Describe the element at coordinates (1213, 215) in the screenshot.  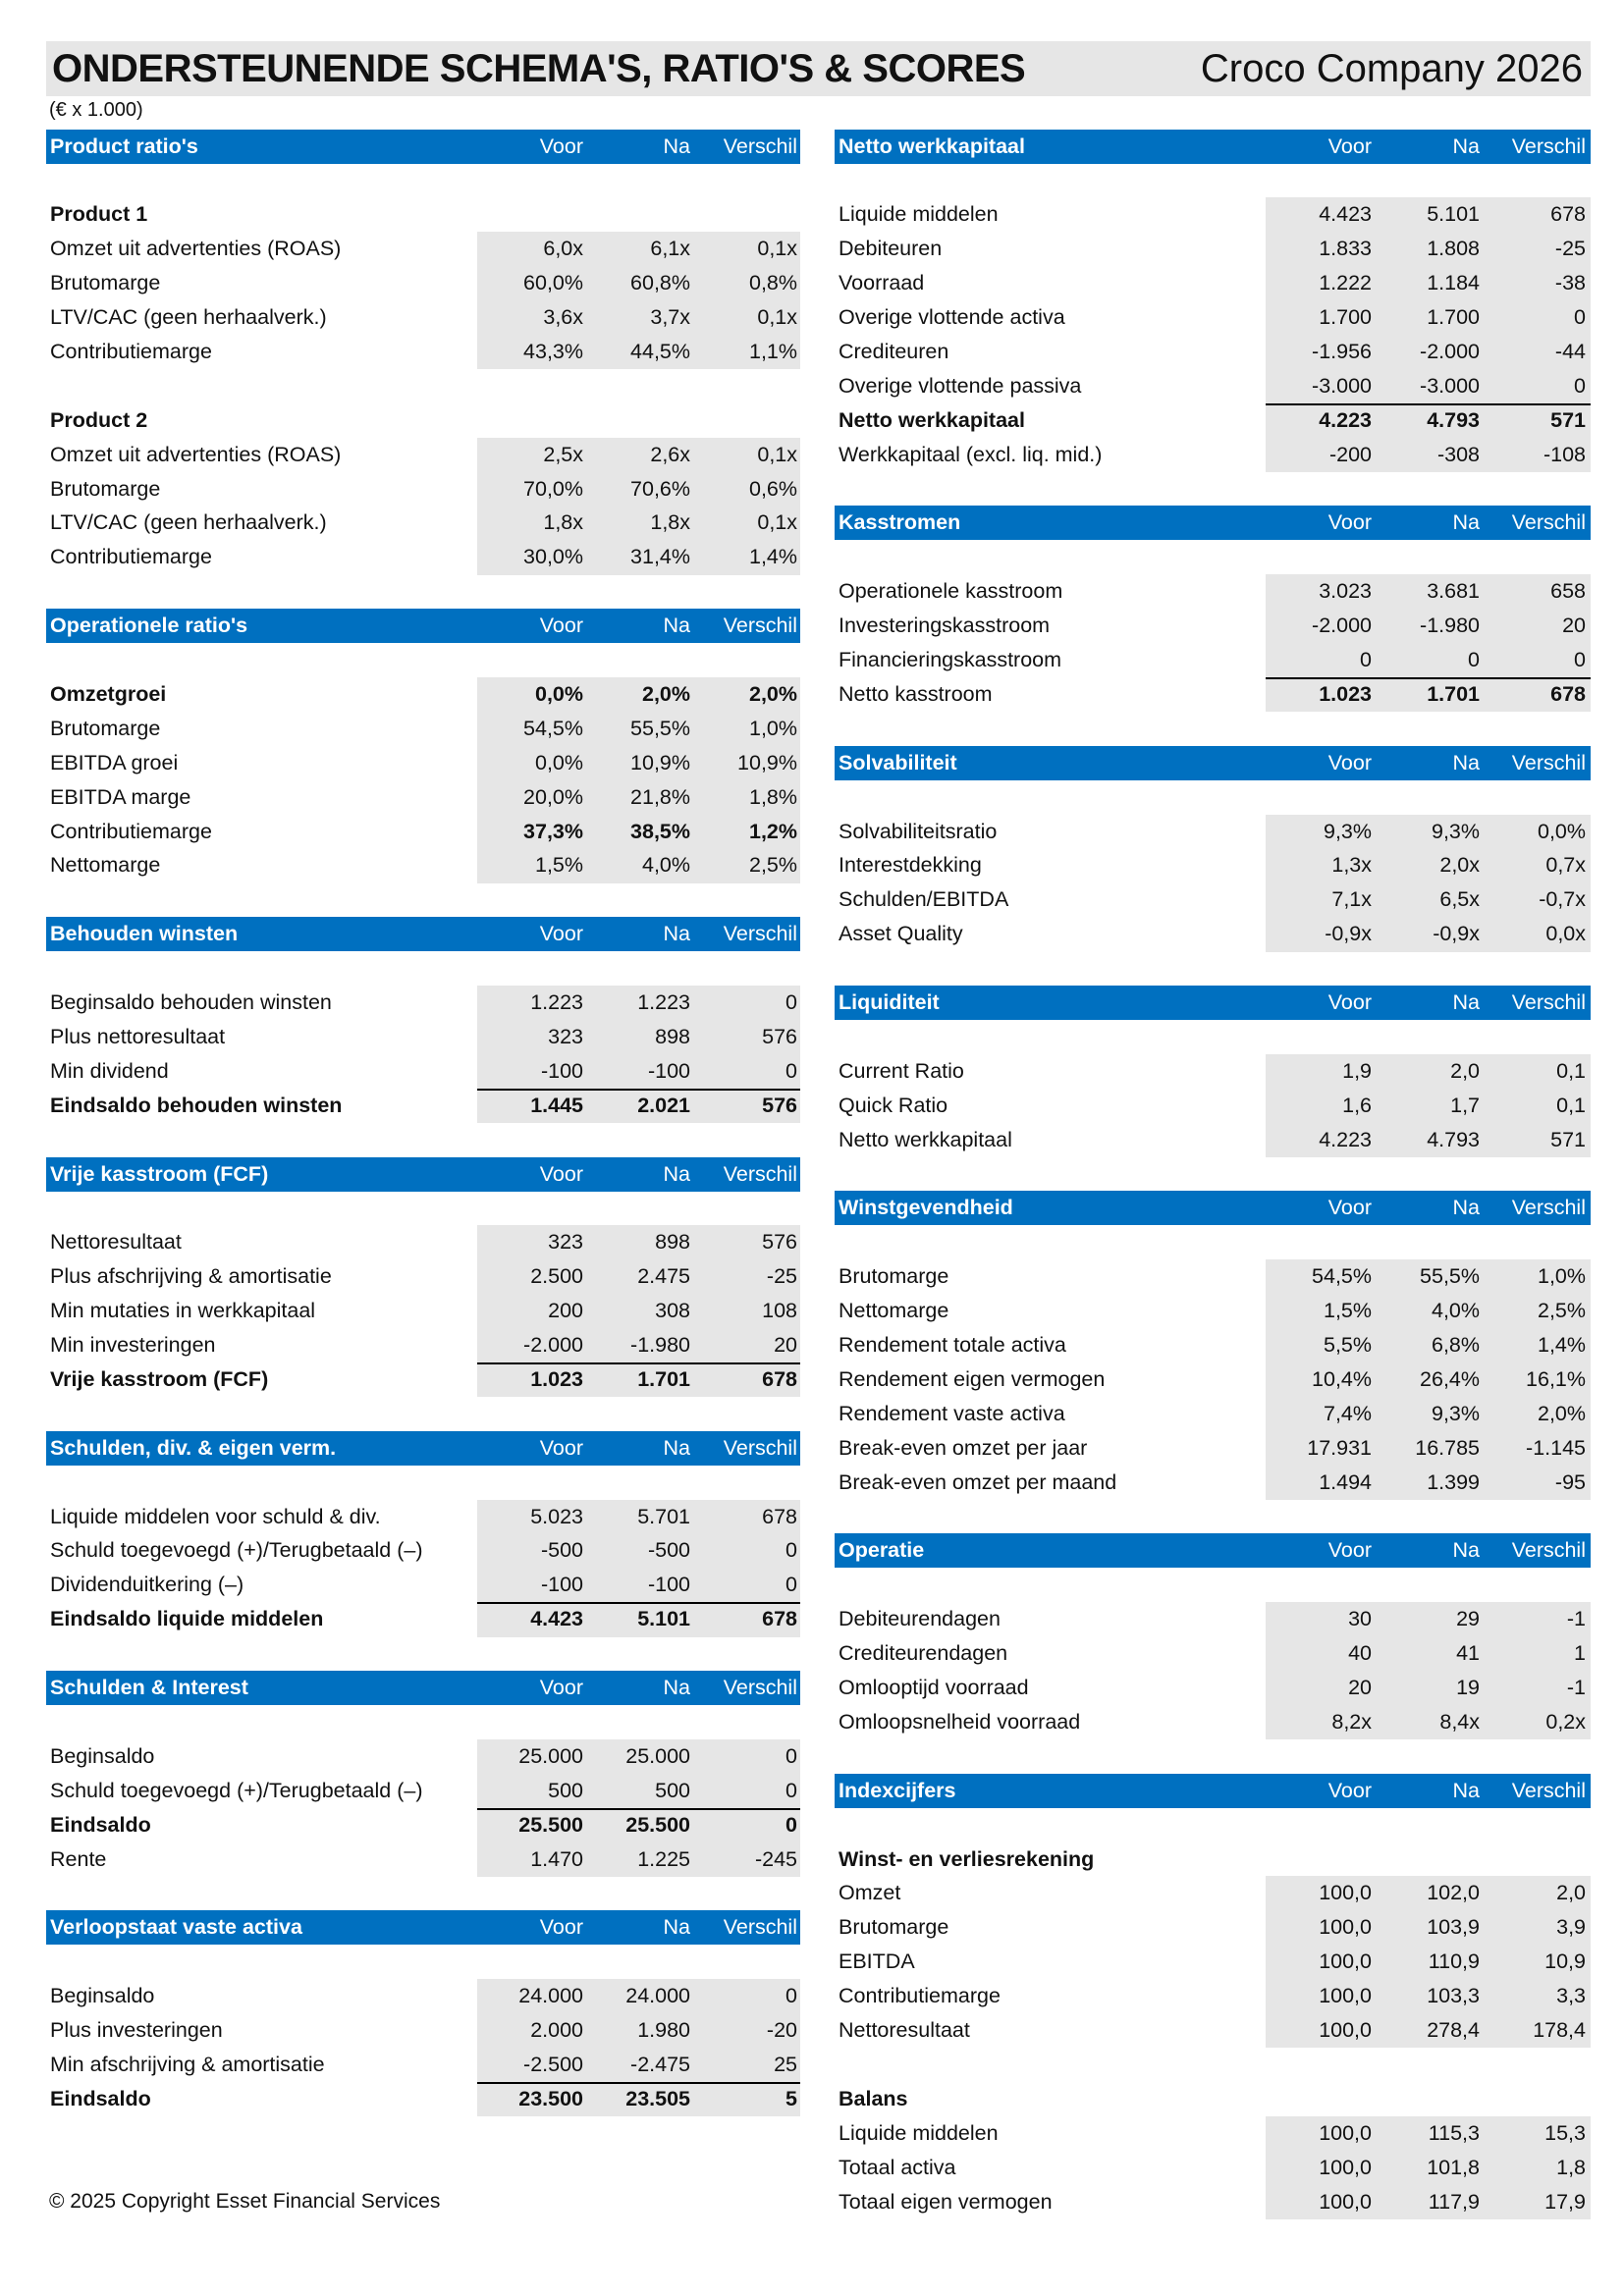
I see `table-row: Liquide middelen 4.423 5.101 678` at that location.